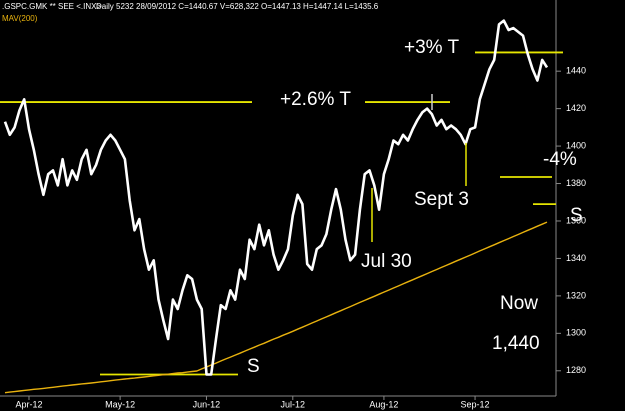 The image size is (625, 411). I want to click on x-tick-label: May-12, so click(120, 404).